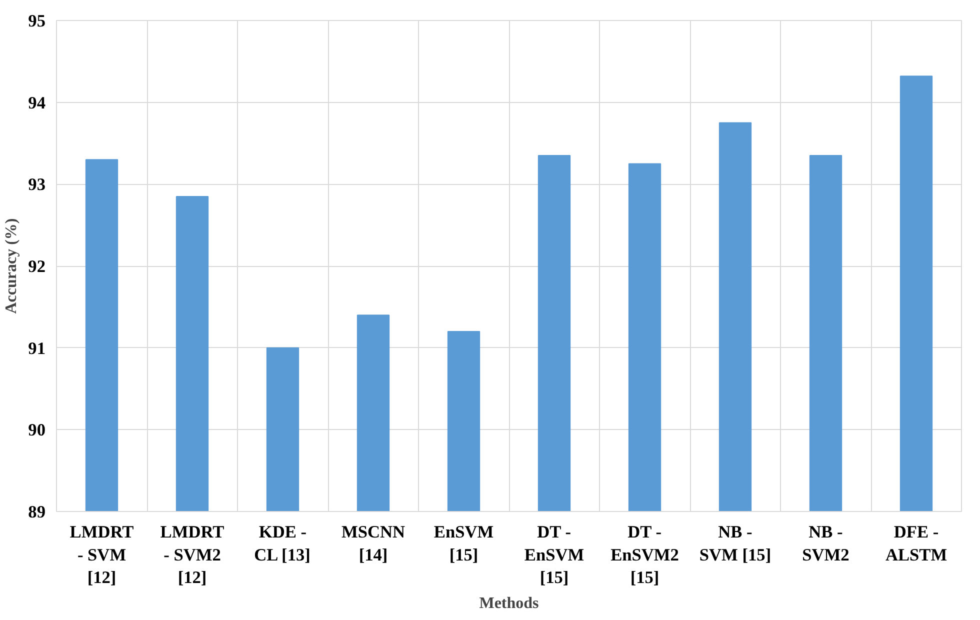 The image size is (980, 620). What do you see at coordinates (509, 603) in the screenshot?
I see `x-axis-title: Methods` at bounding box center [509, 603].